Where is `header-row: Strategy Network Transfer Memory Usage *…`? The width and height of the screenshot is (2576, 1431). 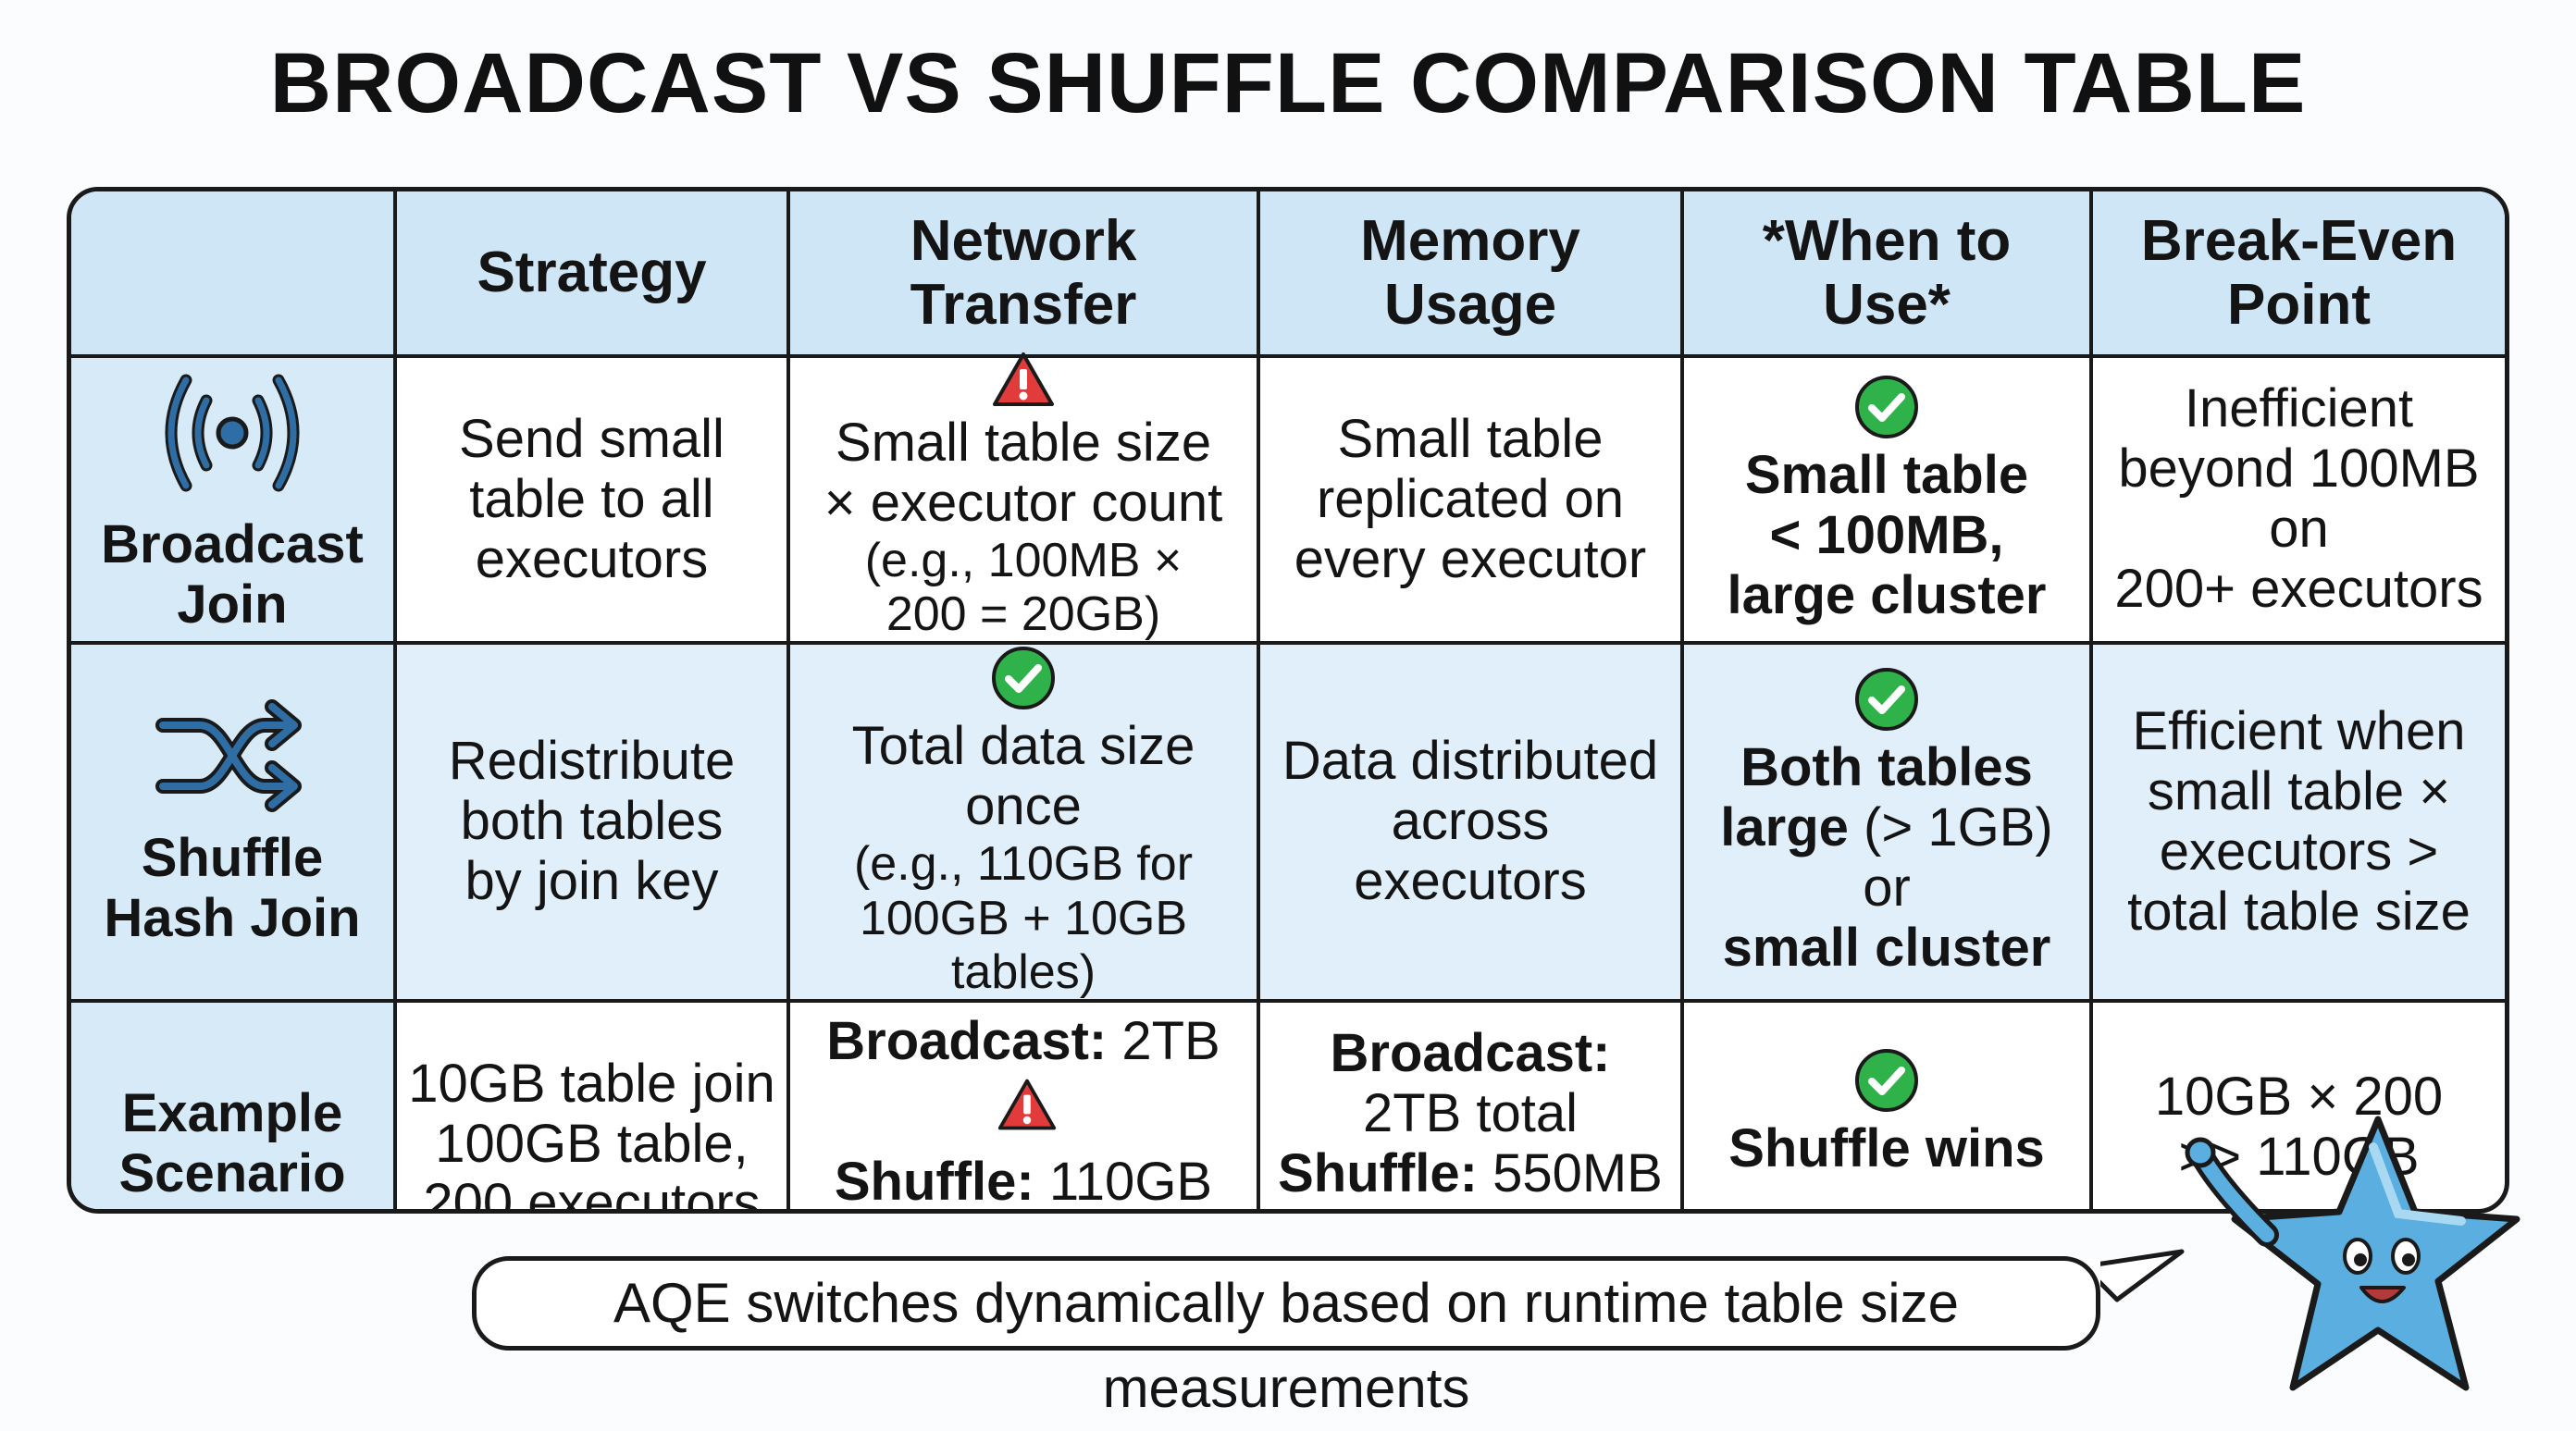
header-row: Strategy Network Transfer Memory Usage *… is located at coordinates (1288, 274).